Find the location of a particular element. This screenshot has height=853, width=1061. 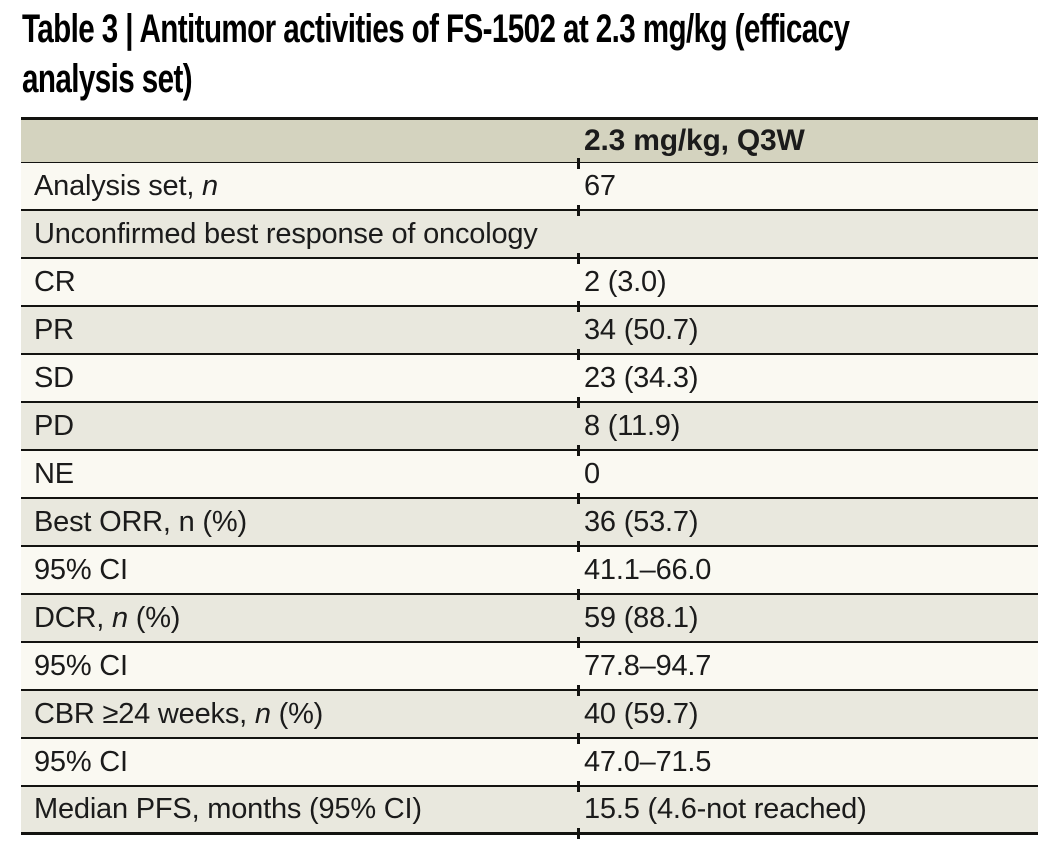

row-label-text: NE is located at coordinates (54, 473).